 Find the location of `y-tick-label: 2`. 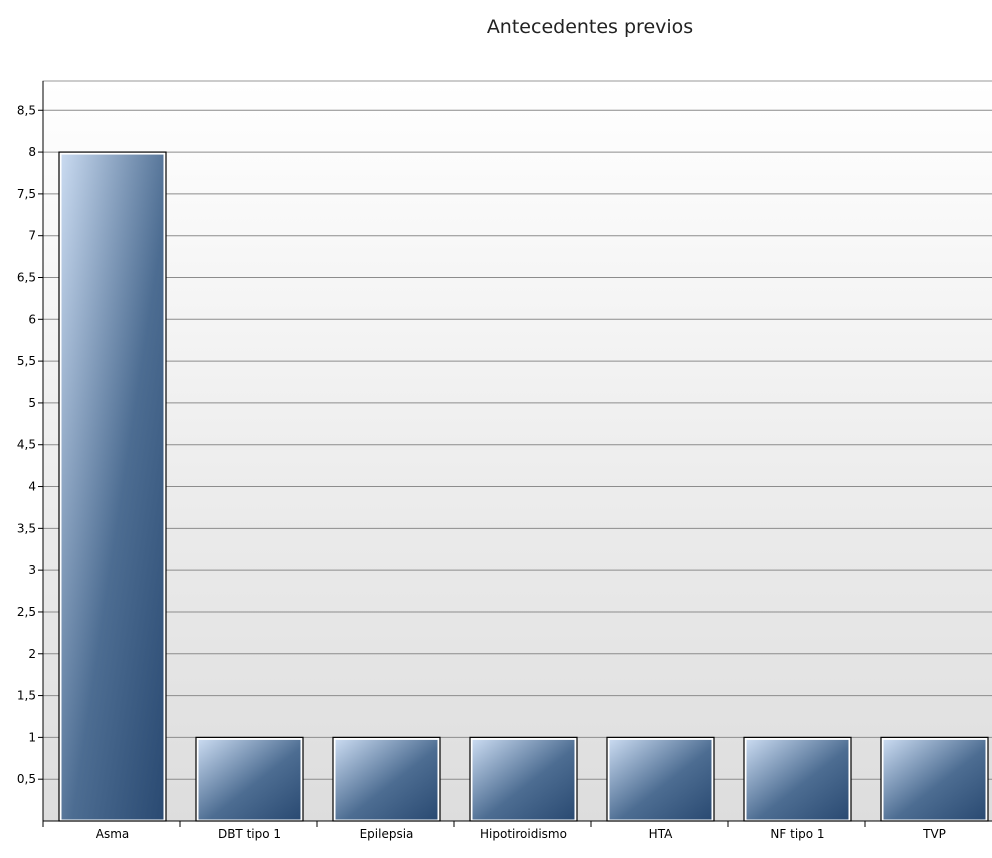

y-tick-label: 2 is located at coordinates (32, 654).